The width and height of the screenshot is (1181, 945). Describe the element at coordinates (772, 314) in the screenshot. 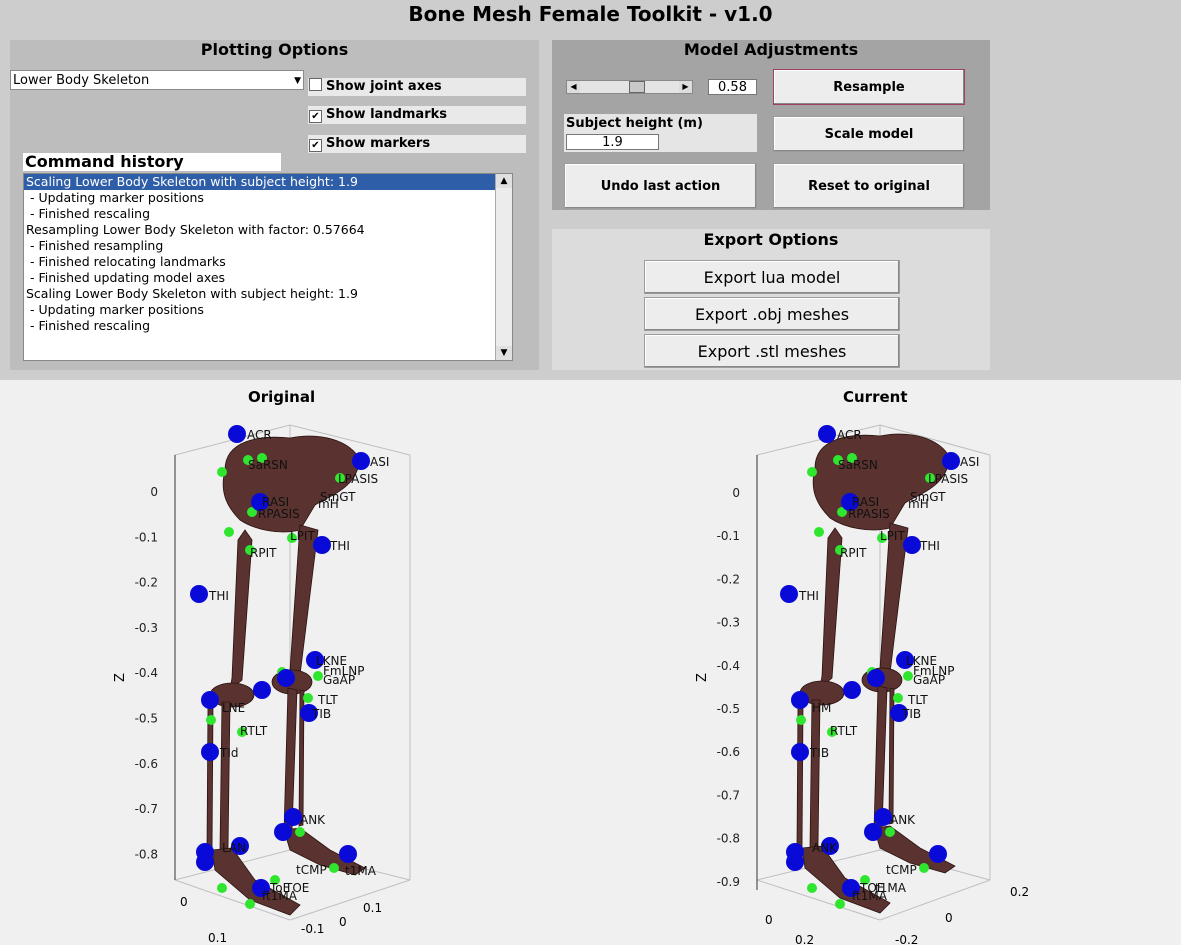

I see `export-obj-button: Export .obj meshes` at that location.